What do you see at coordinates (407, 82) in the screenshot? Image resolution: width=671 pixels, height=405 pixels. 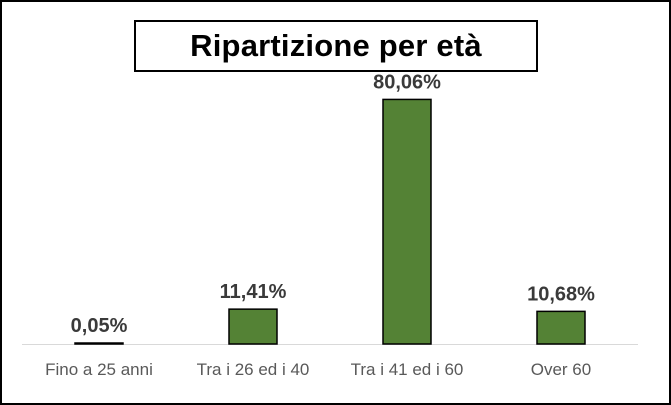 I see `value-label-3: 80,06%` at bounding box center [407, 82].